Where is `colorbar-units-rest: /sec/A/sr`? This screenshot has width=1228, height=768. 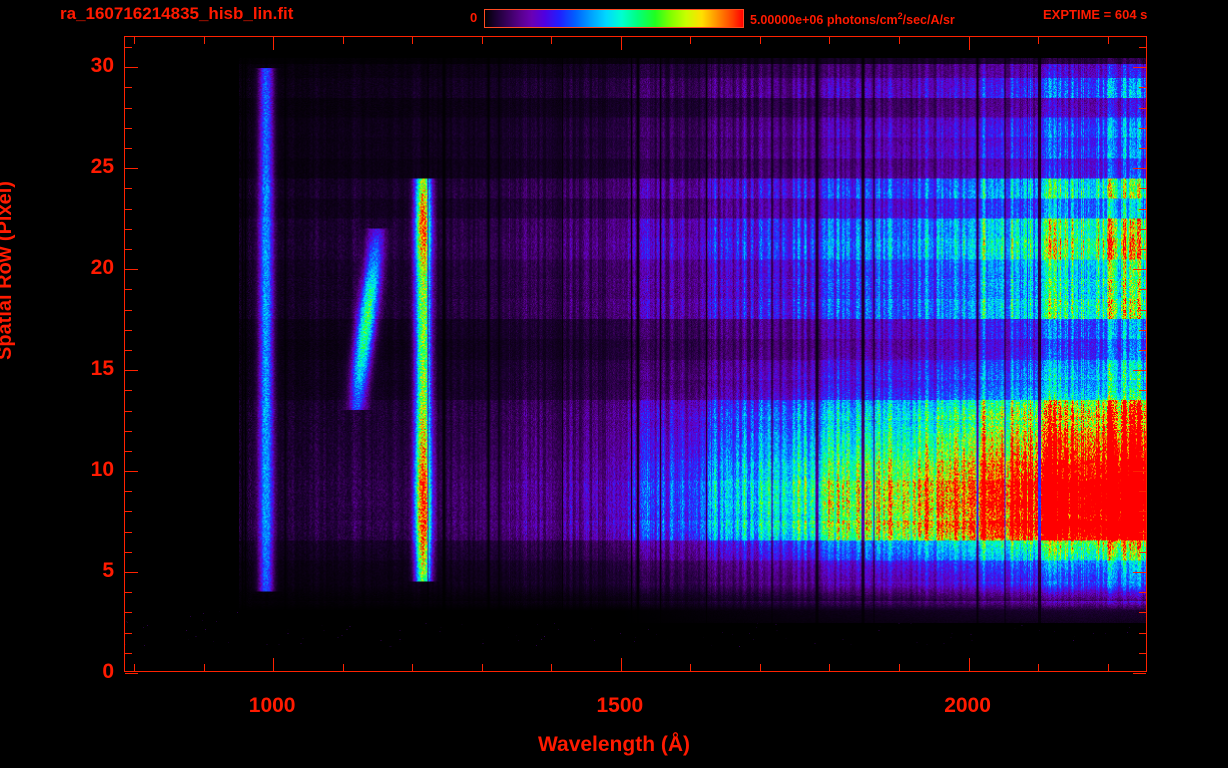 colorbar-units-rest: /sec/A/sr is located at coordinates (928, 20).